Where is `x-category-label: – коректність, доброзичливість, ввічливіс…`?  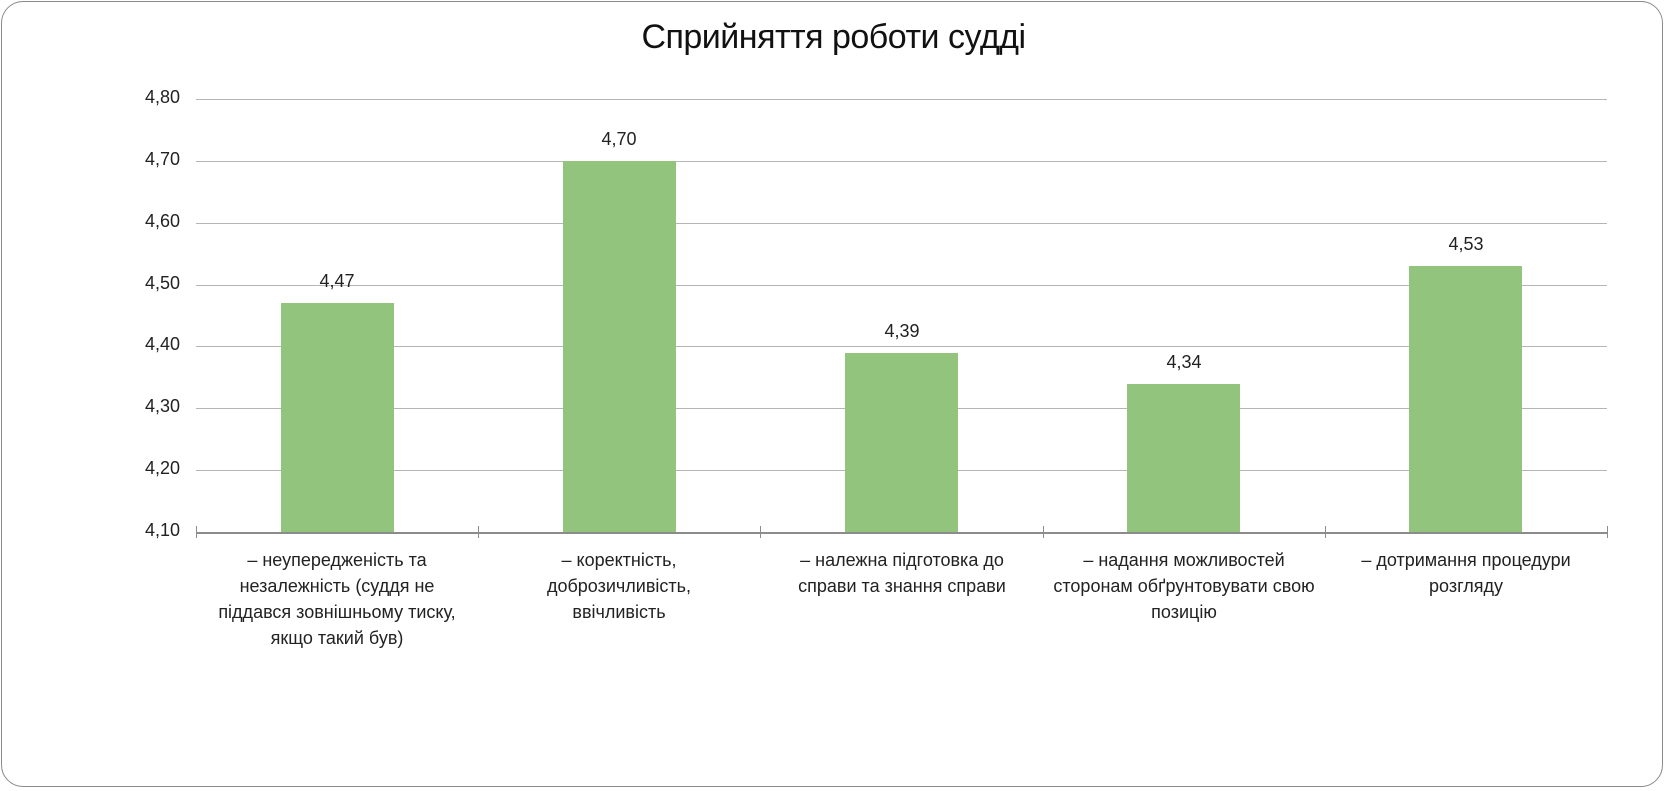
x-category-label: – коректність, доброзичливість, ввічливіс… is located at coordinates (619, 586).